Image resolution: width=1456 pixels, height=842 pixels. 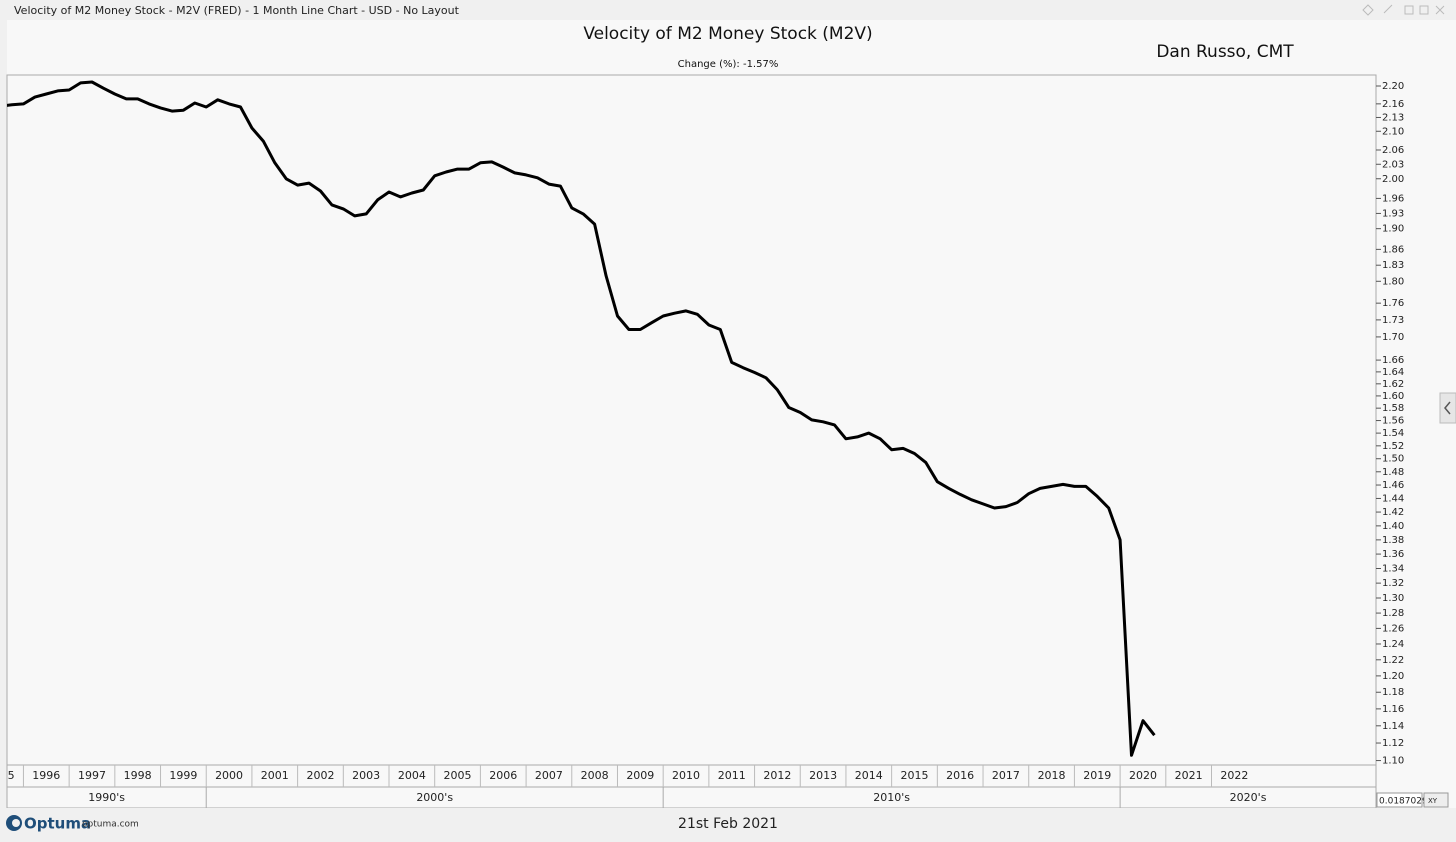 I want to click on y-tick-label: 1.56, so click(x=1393, y=421).